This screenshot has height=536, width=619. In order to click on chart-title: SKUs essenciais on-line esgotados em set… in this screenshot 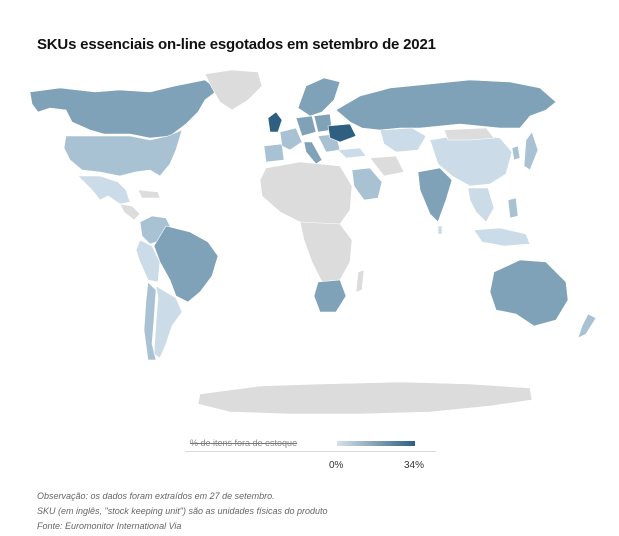, I will do `click(236, 44)`.